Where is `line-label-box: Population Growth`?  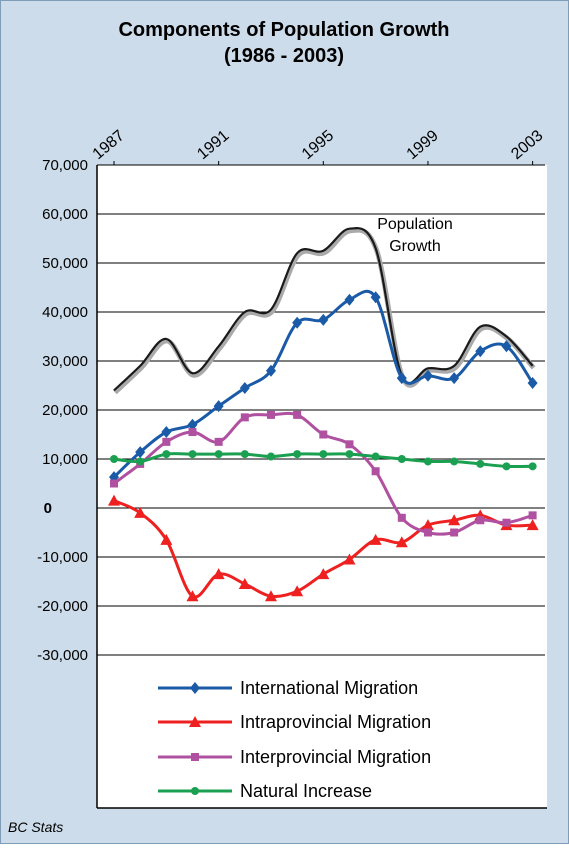
line-label-box: Population Growth is located at coordinates (415, 235).